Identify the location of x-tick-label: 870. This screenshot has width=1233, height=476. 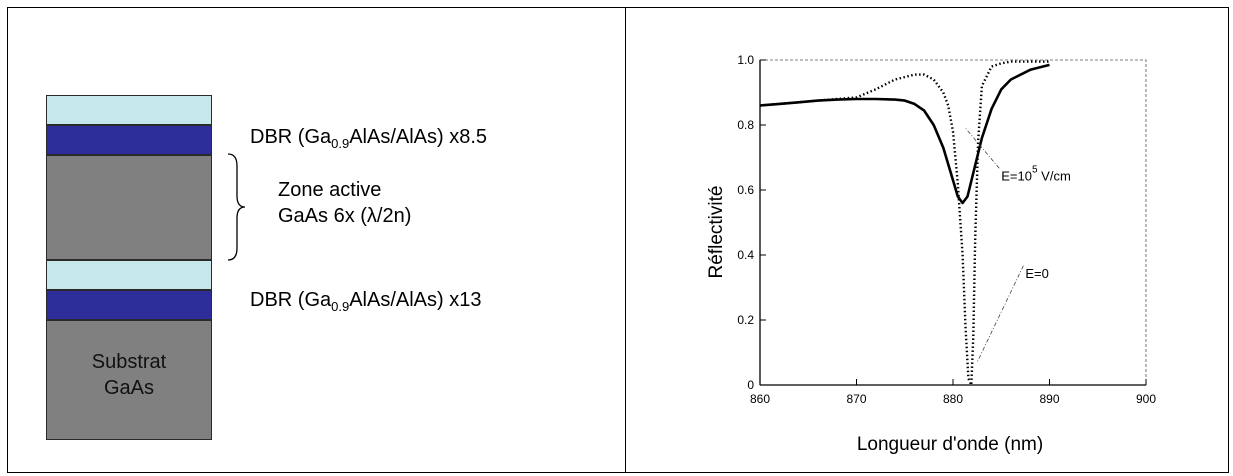
(856, 399).